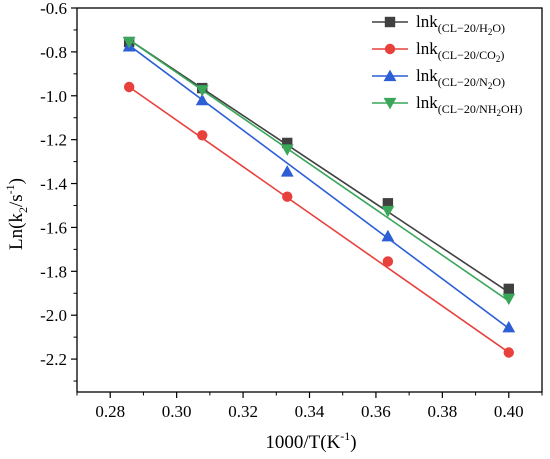  Describe the element at coordinates (53, 140) in the screenshot. I see `y-tick-label: -1.2` at that location.